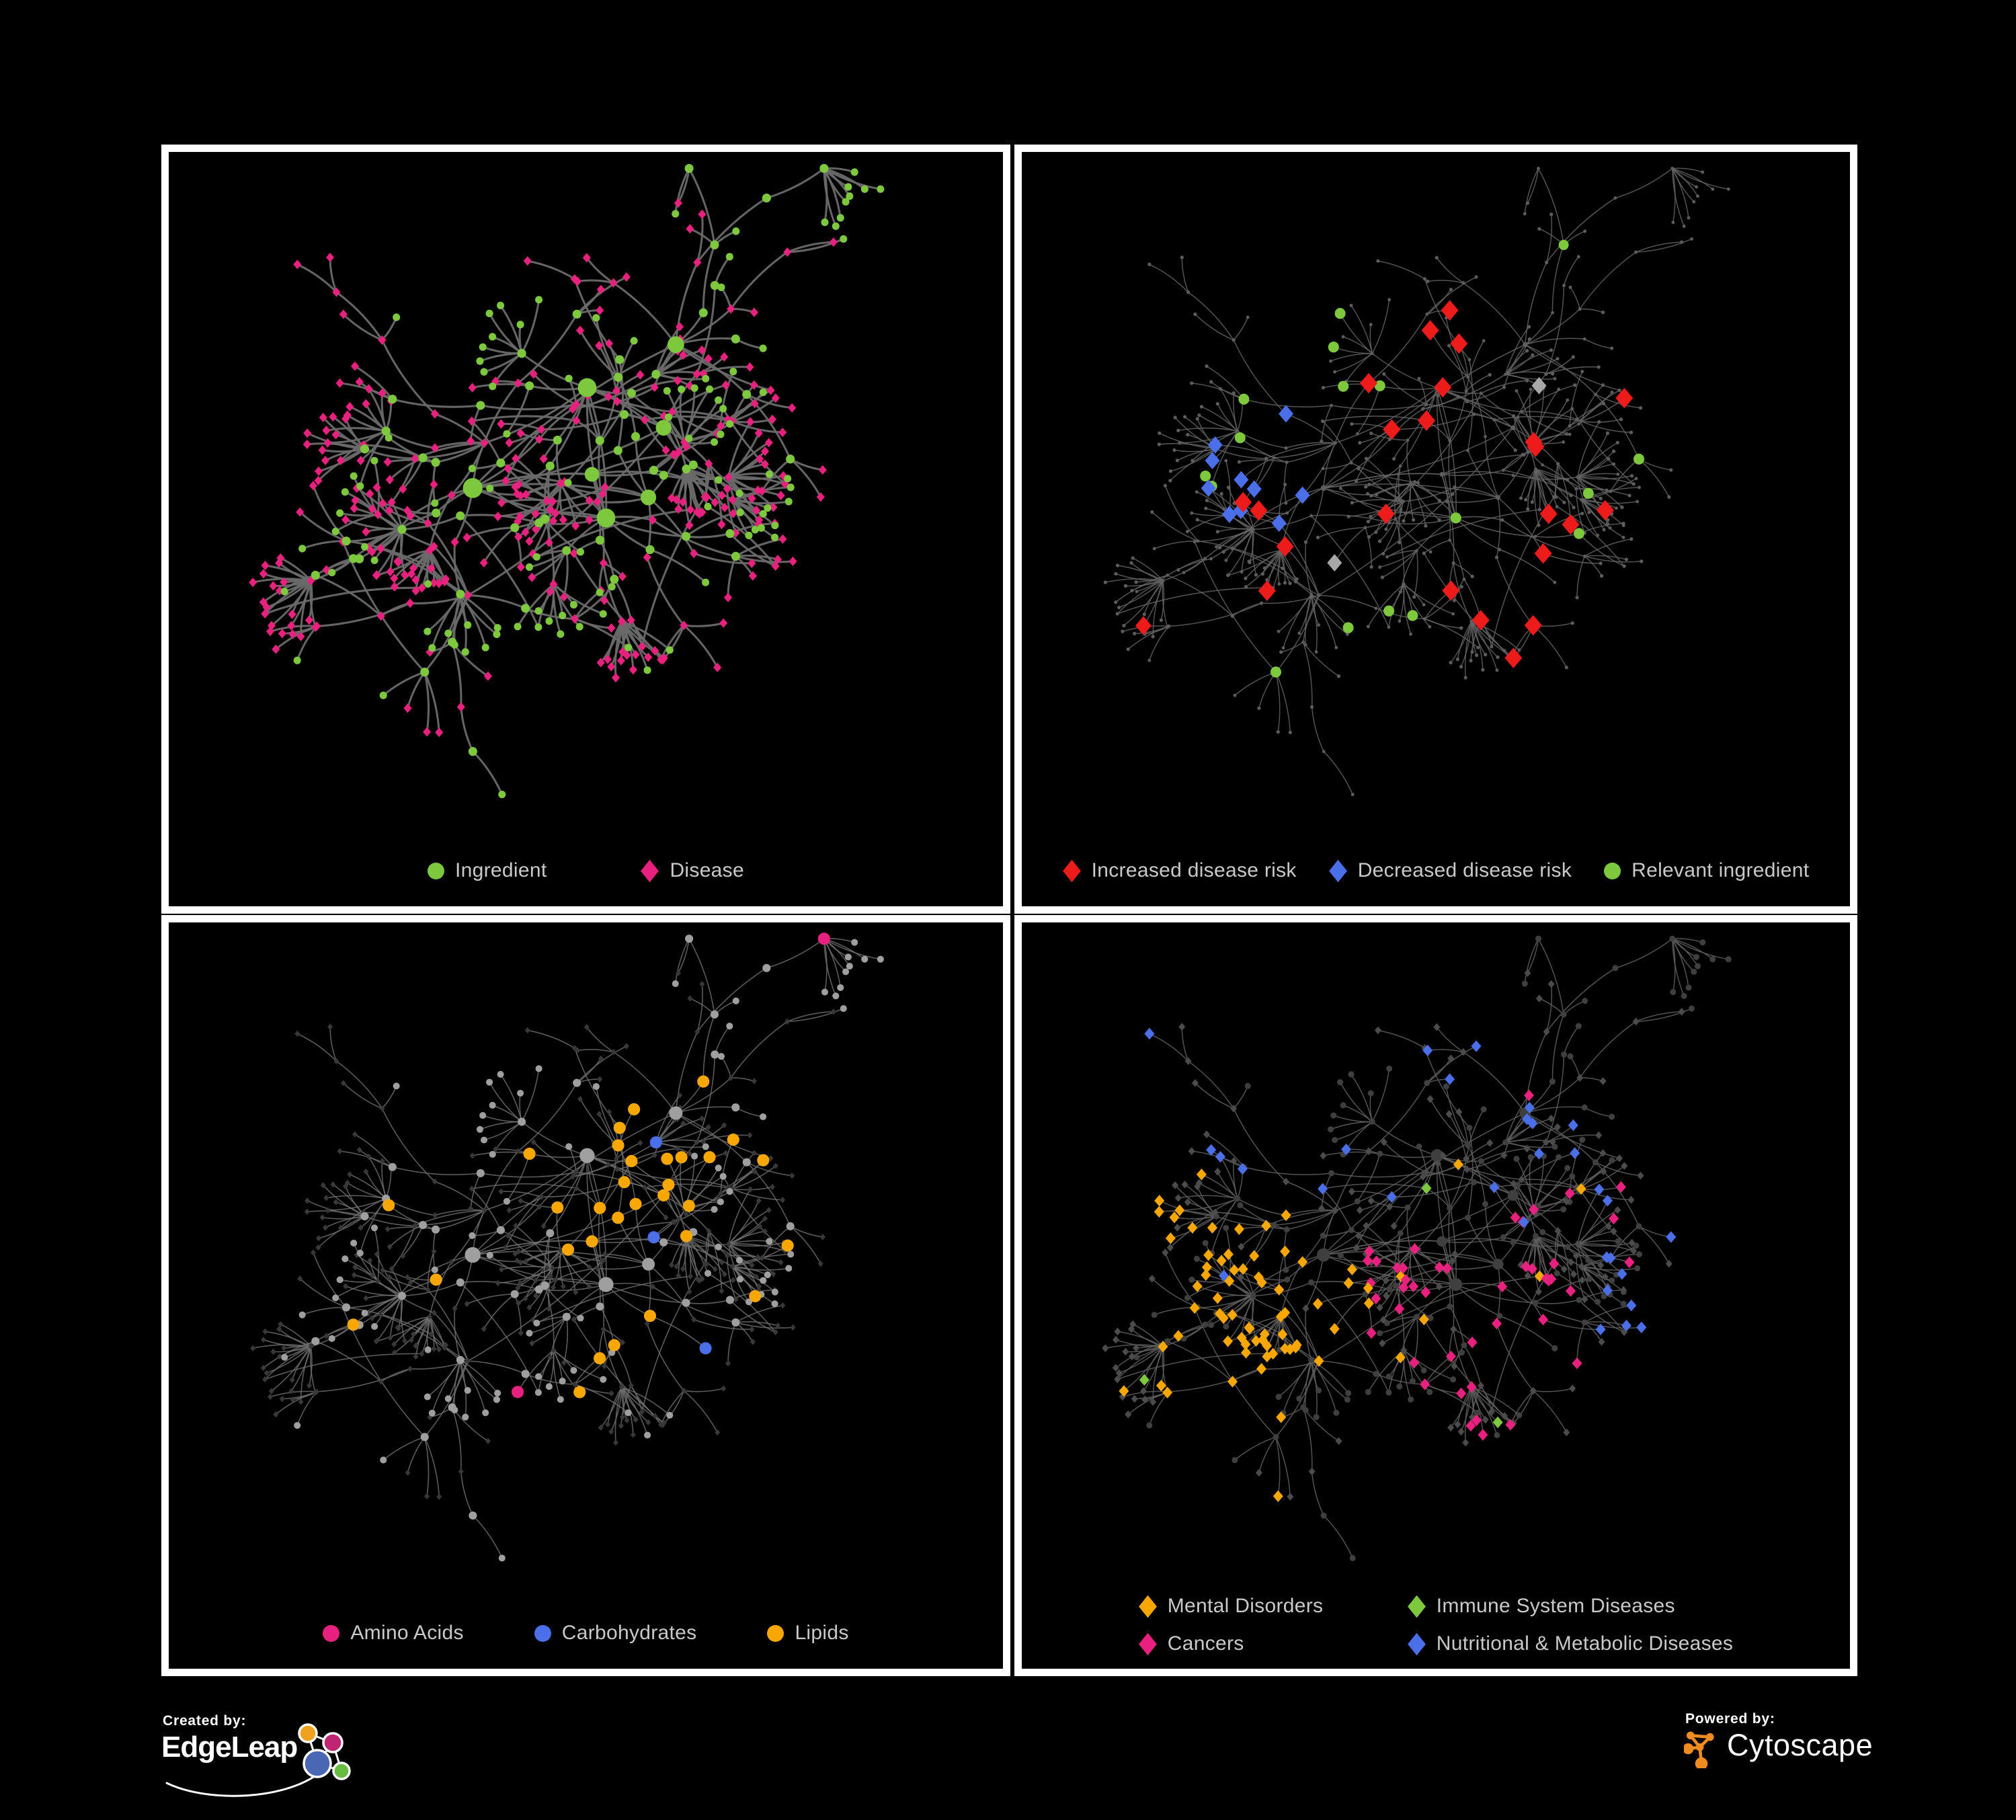 This screenshot has width=2016, height=1820. I want to click on edgeleap-brand-text: EdgeLeap, so click(229, 1747).